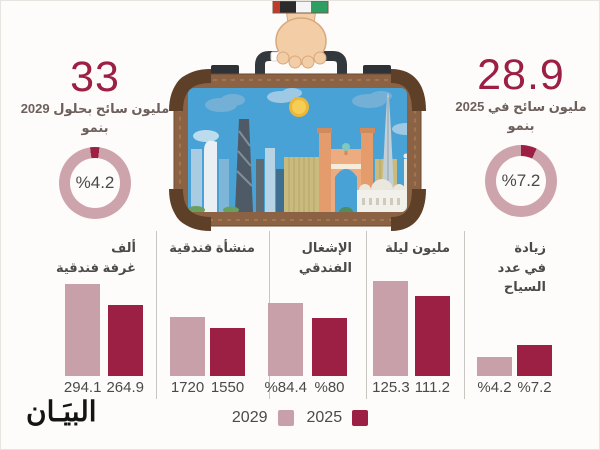  I want to click on stat-2029-number: 33, so click(95, 77).